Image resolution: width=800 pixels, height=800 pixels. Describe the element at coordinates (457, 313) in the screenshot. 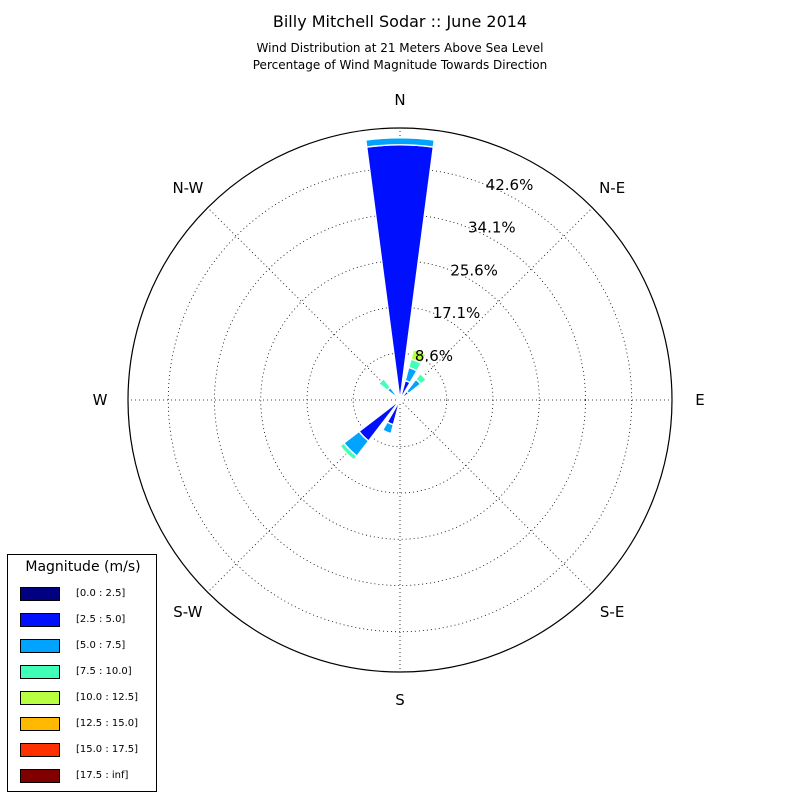

I see `radial-tick-label-2: 17.1%` at that location.